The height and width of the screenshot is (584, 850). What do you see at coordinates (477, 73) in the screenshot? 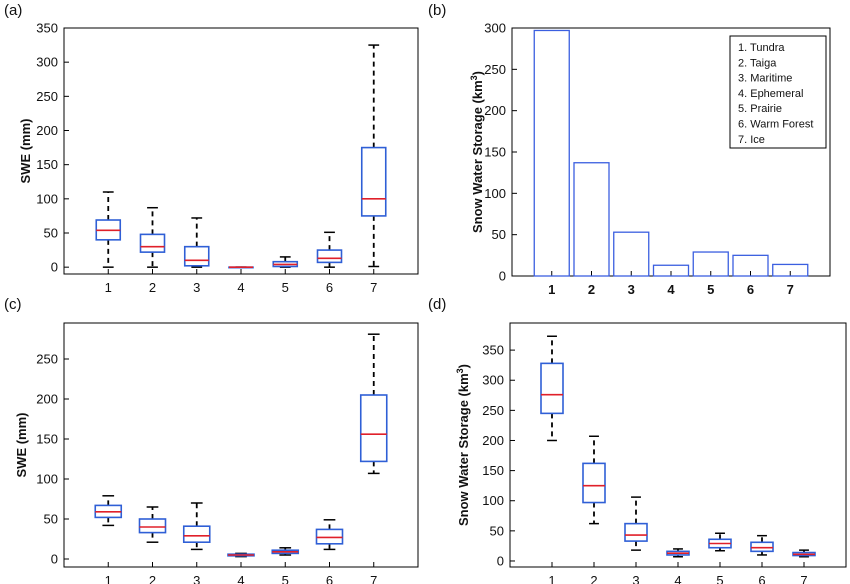
I see `y-axis-label-b-close: )` at bounding box center [477, 73].